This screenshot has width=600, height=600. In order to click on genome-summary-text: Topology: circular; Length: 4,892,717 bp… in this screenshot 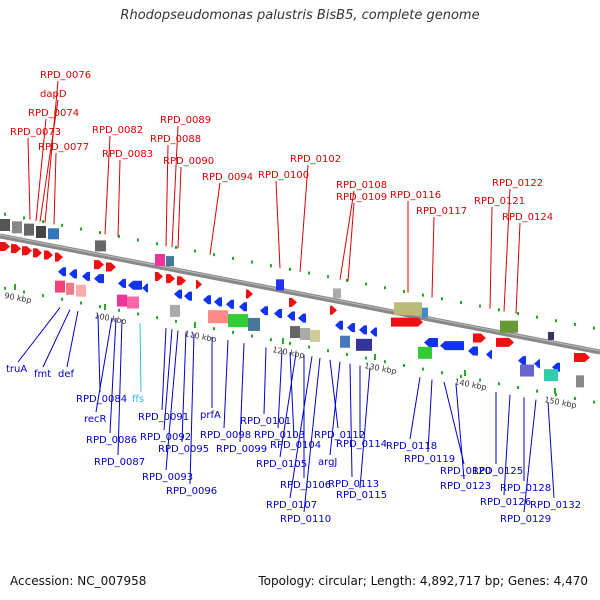, I will do `click(423, 581)`.